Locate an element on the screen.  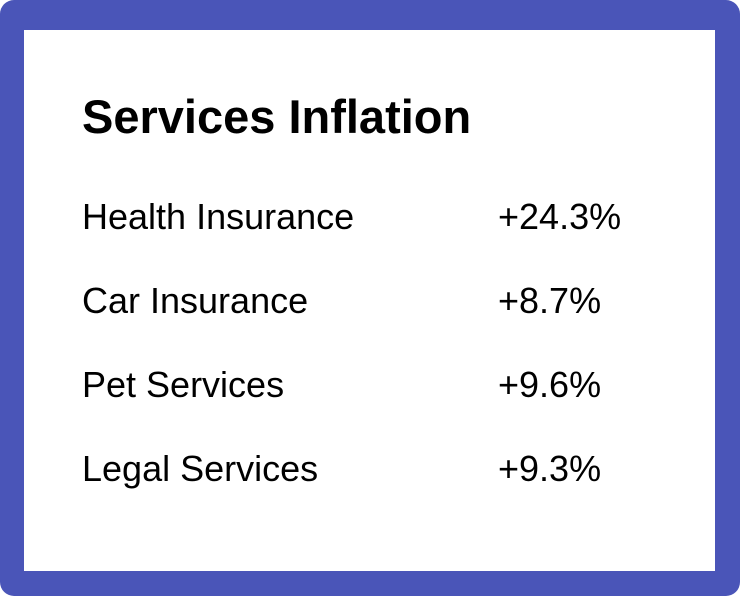
list-item: Car Insurance +8.7% is located at coordinates (382, 322).